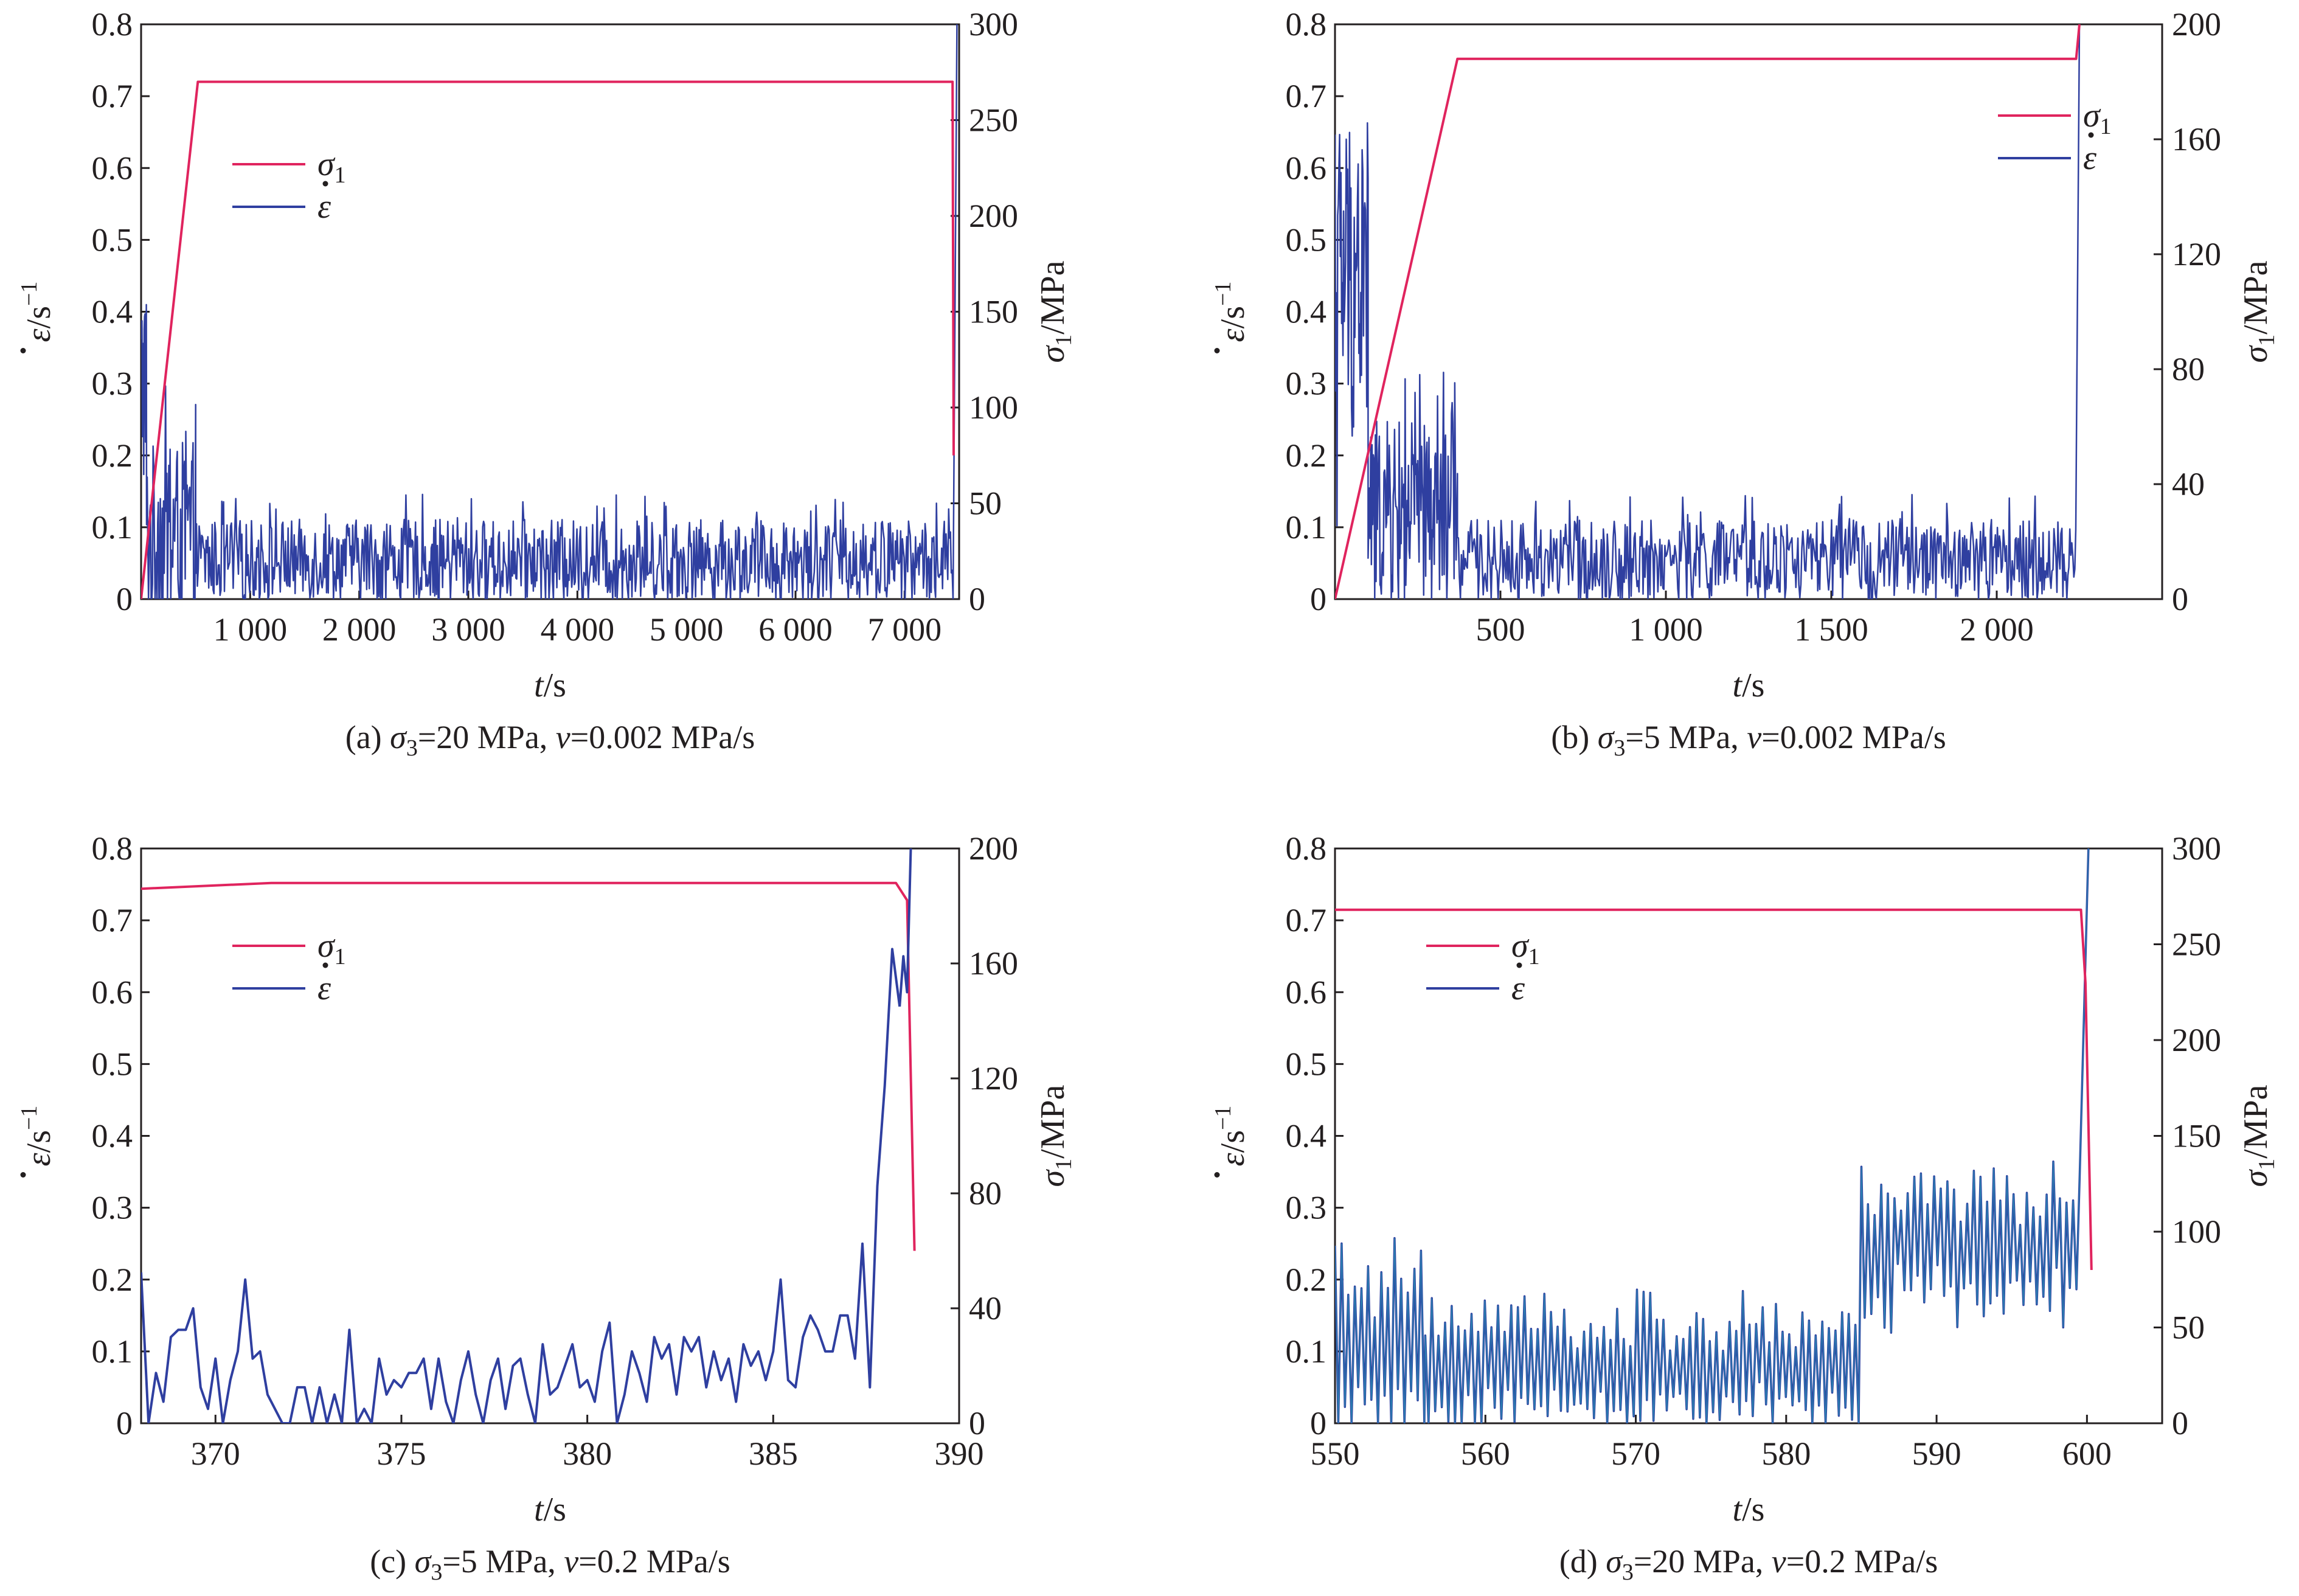 The image size is (2299, 1596). What do you see at coordinates (1574, 737) in the screenshot?
I see `caption-prefix: (b)` at bounding box center [1574, 737].